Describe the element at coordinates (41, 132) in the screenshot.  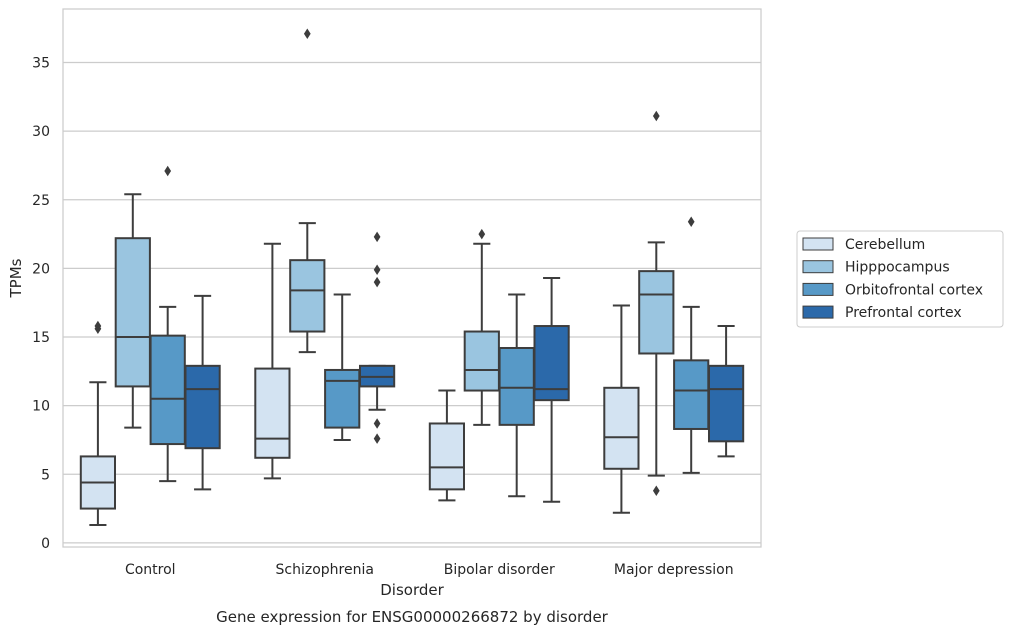
I see `y-tick-label: 30` at that location.